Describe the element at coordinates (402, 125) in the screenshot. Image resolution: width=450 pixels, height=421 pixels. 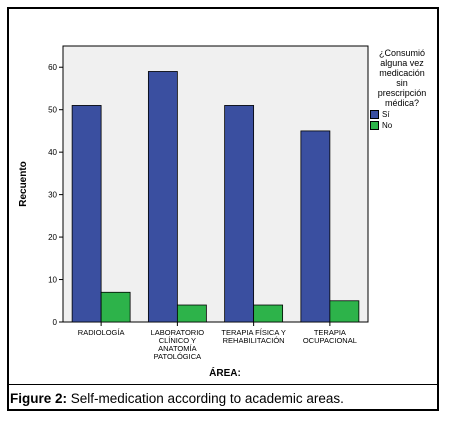
I see `legend-item-no: No` at that location.